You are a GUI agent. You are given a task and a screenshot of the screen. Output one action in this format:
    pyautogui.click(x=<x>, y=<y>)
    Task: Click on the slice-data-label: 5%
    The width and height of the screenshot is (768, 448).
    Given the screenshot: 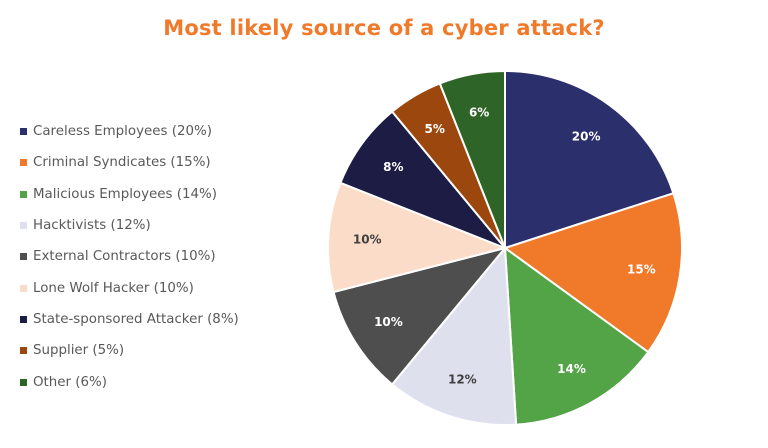 What is the action you would take?
    pyautogui.click(x=435, y=129)
    